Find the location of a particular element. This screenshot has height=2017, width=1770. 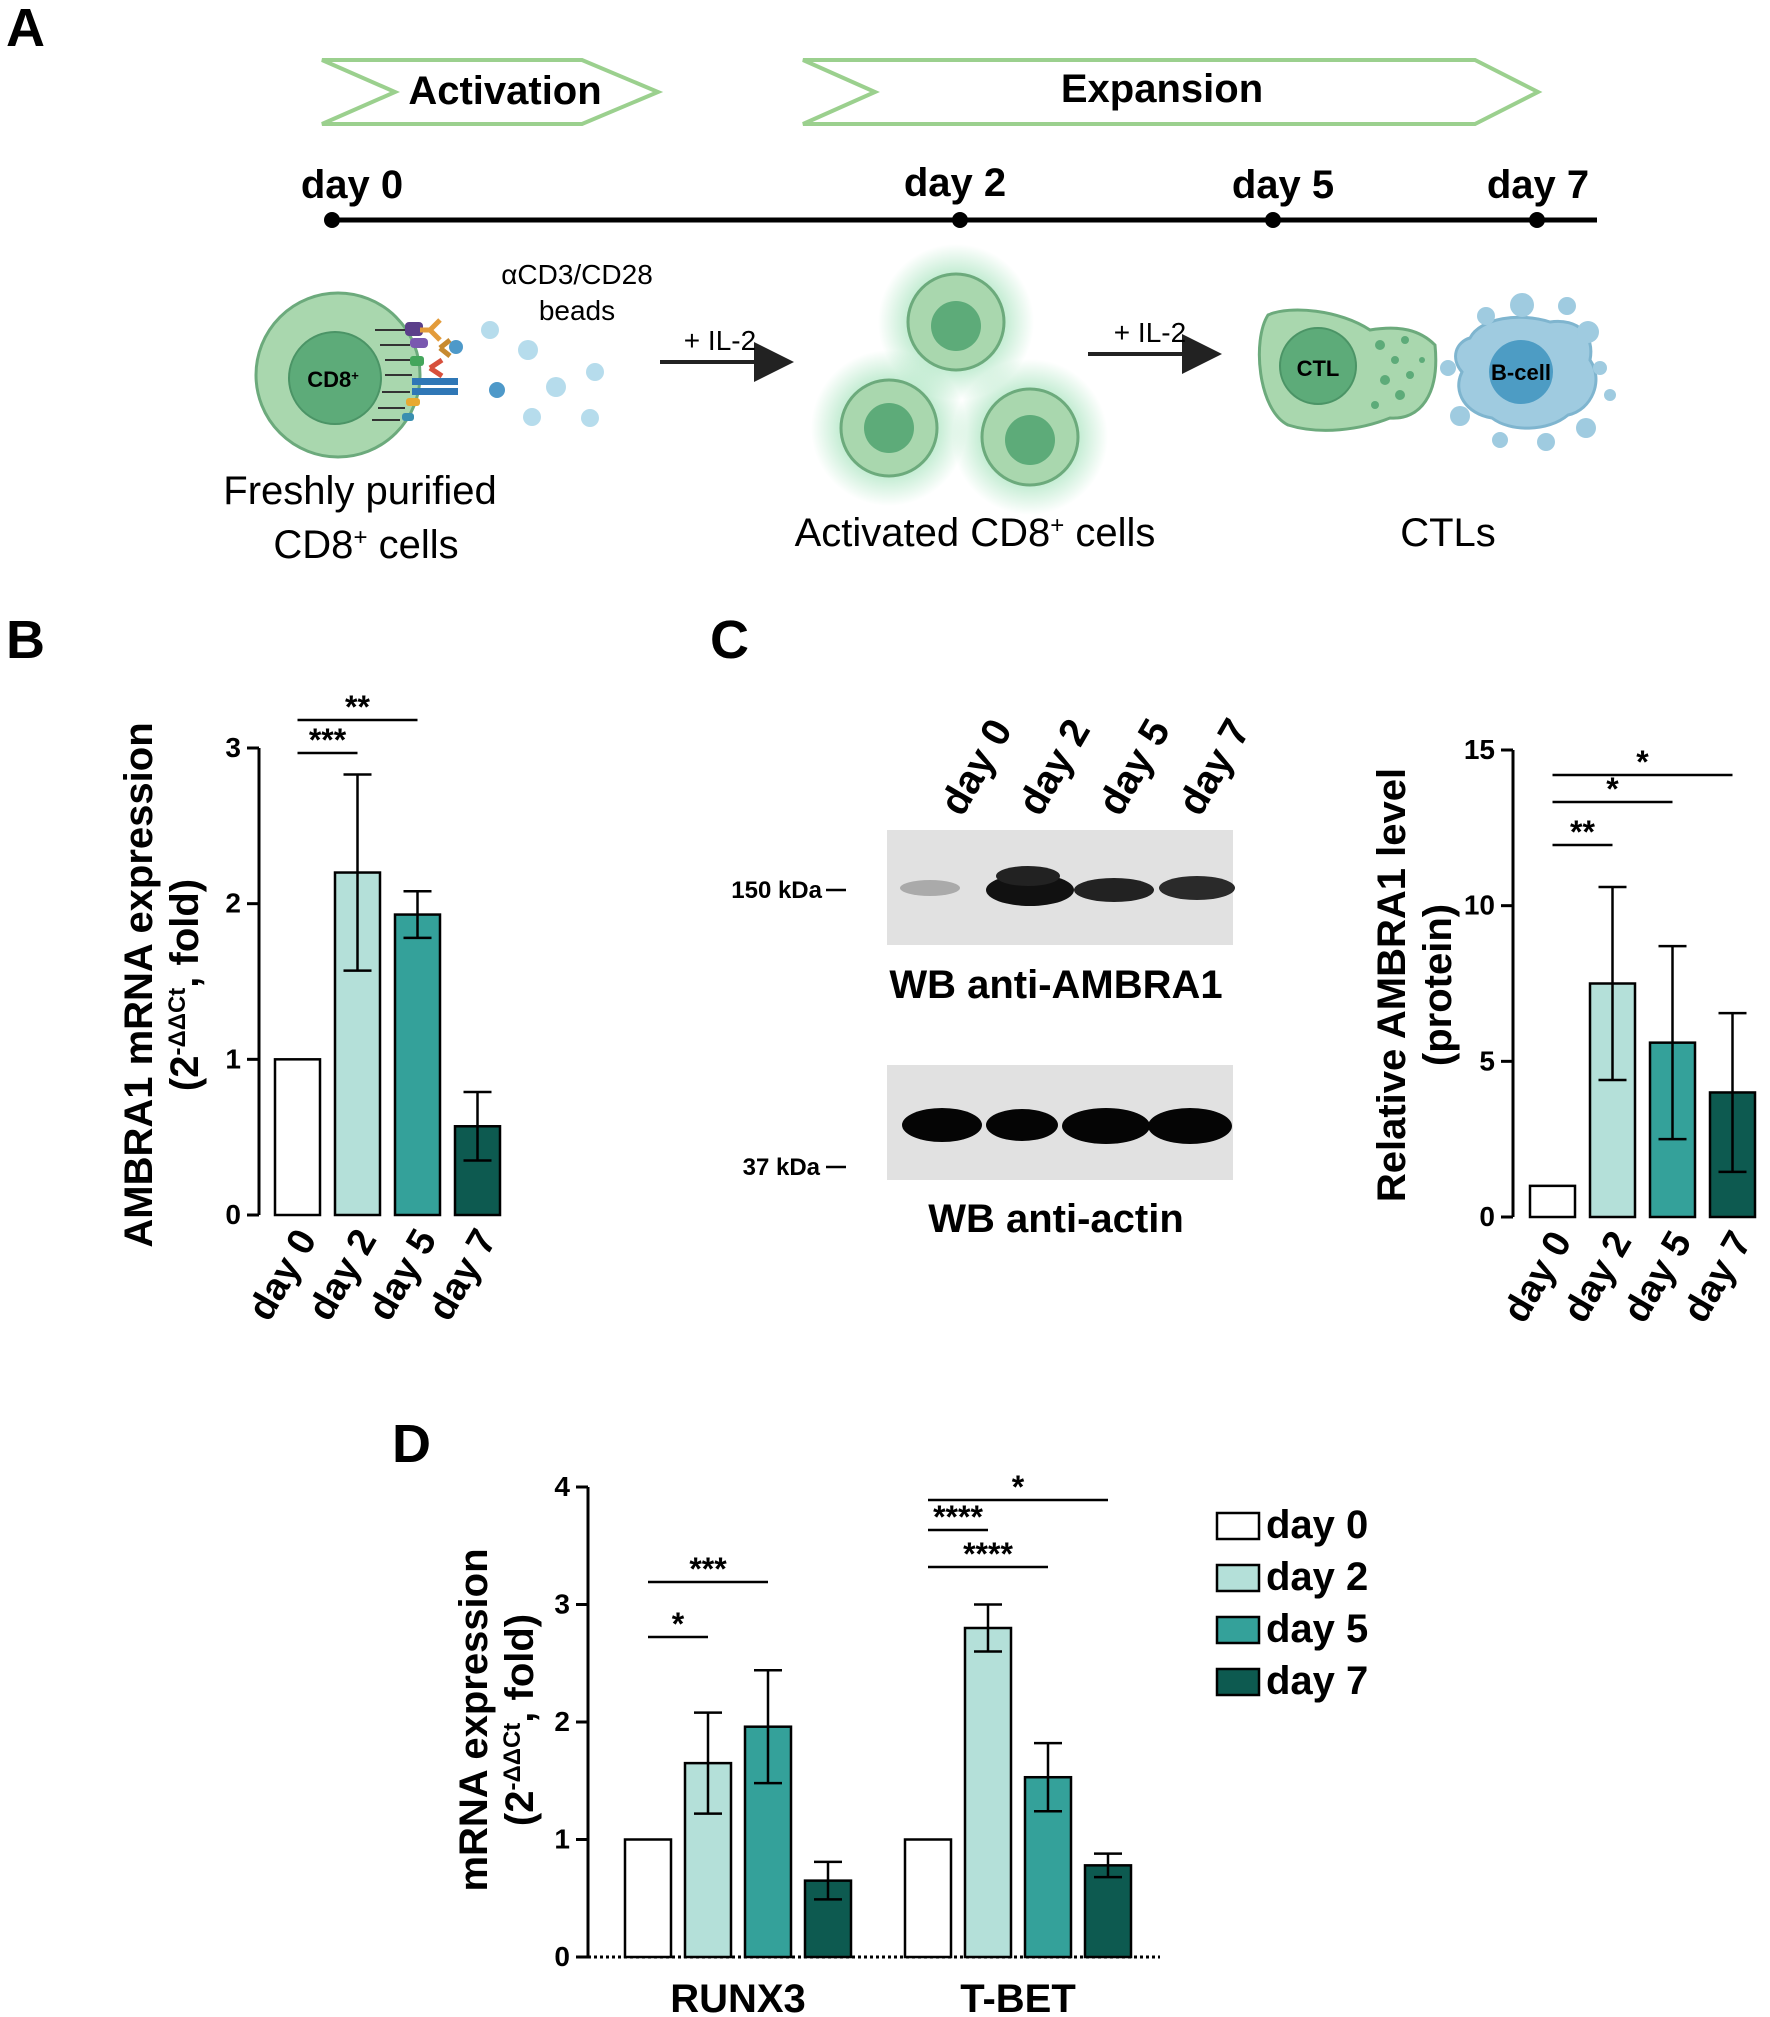

legend-swatch-day7 is located at coordinates (1238, 1682).